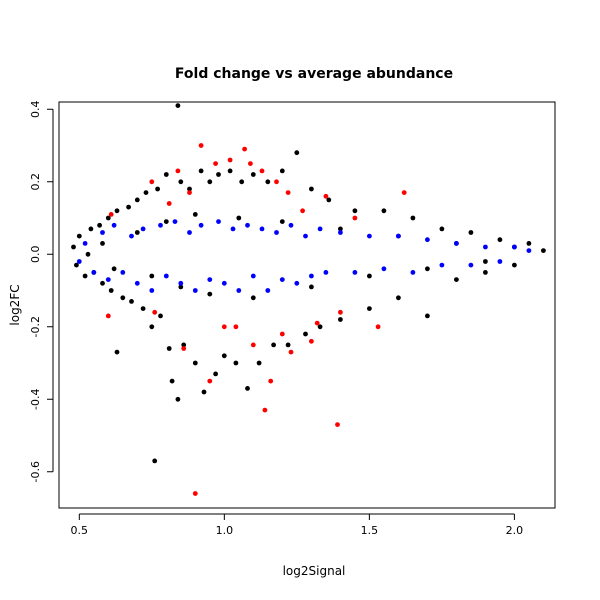 The image size is (600, 600). Describe the element at coordinates (35, 471) in the screenshot. I see `y-tick-label: -0.6` at that location.